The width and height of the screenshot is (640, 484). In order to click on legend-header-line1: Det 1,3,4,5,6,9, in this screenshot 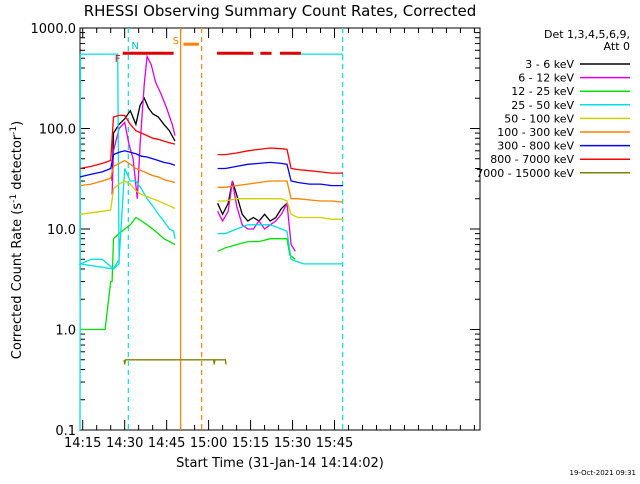, I will do `click(587, 34)`.